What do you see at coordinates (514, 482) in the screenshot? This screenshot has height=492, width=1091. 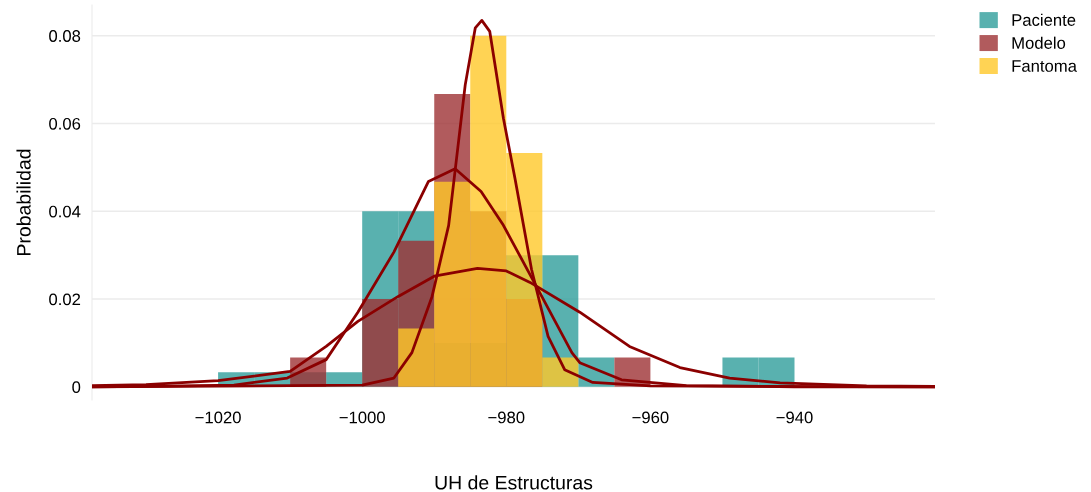 I see `x-axis-title: UH de Estructuras` at bounding box center [514, 482].